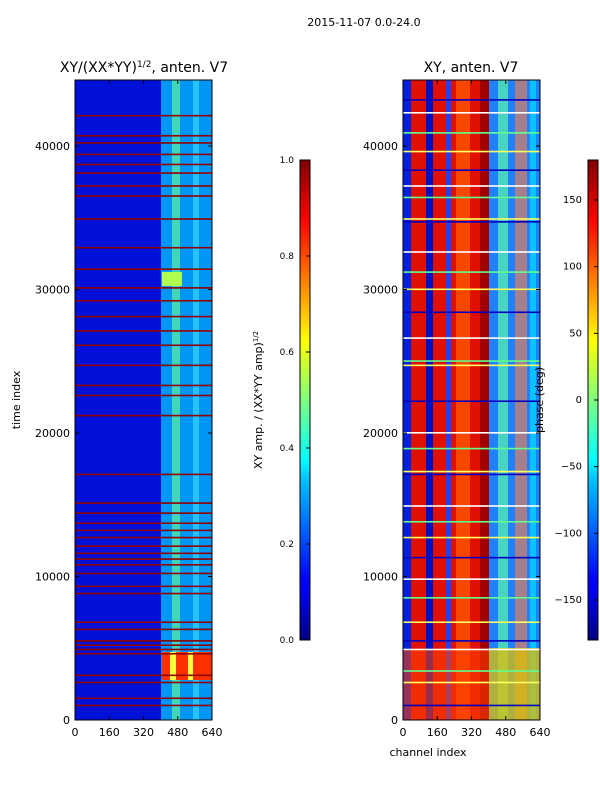  What do you see at coordinates (256, 336) in the screenshot?
I see `amp-colorbar-label-exp: 1/2` at bounding box center [256, 336].